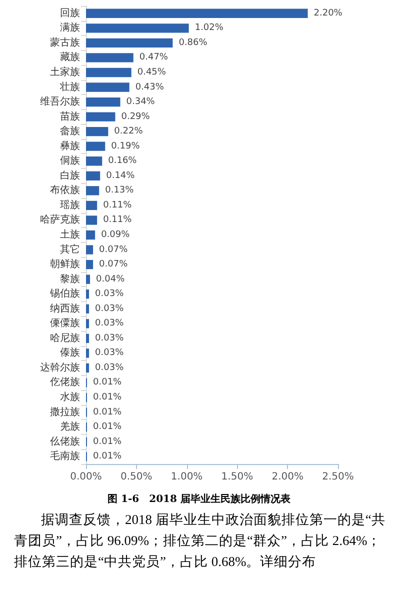 The height and width of the screenshot is (601, 398). What do you see at coordinates (60, 367) in the screenshot?
I see `y-tick-label: 达斡尔族` at bounding box center [60, 367].